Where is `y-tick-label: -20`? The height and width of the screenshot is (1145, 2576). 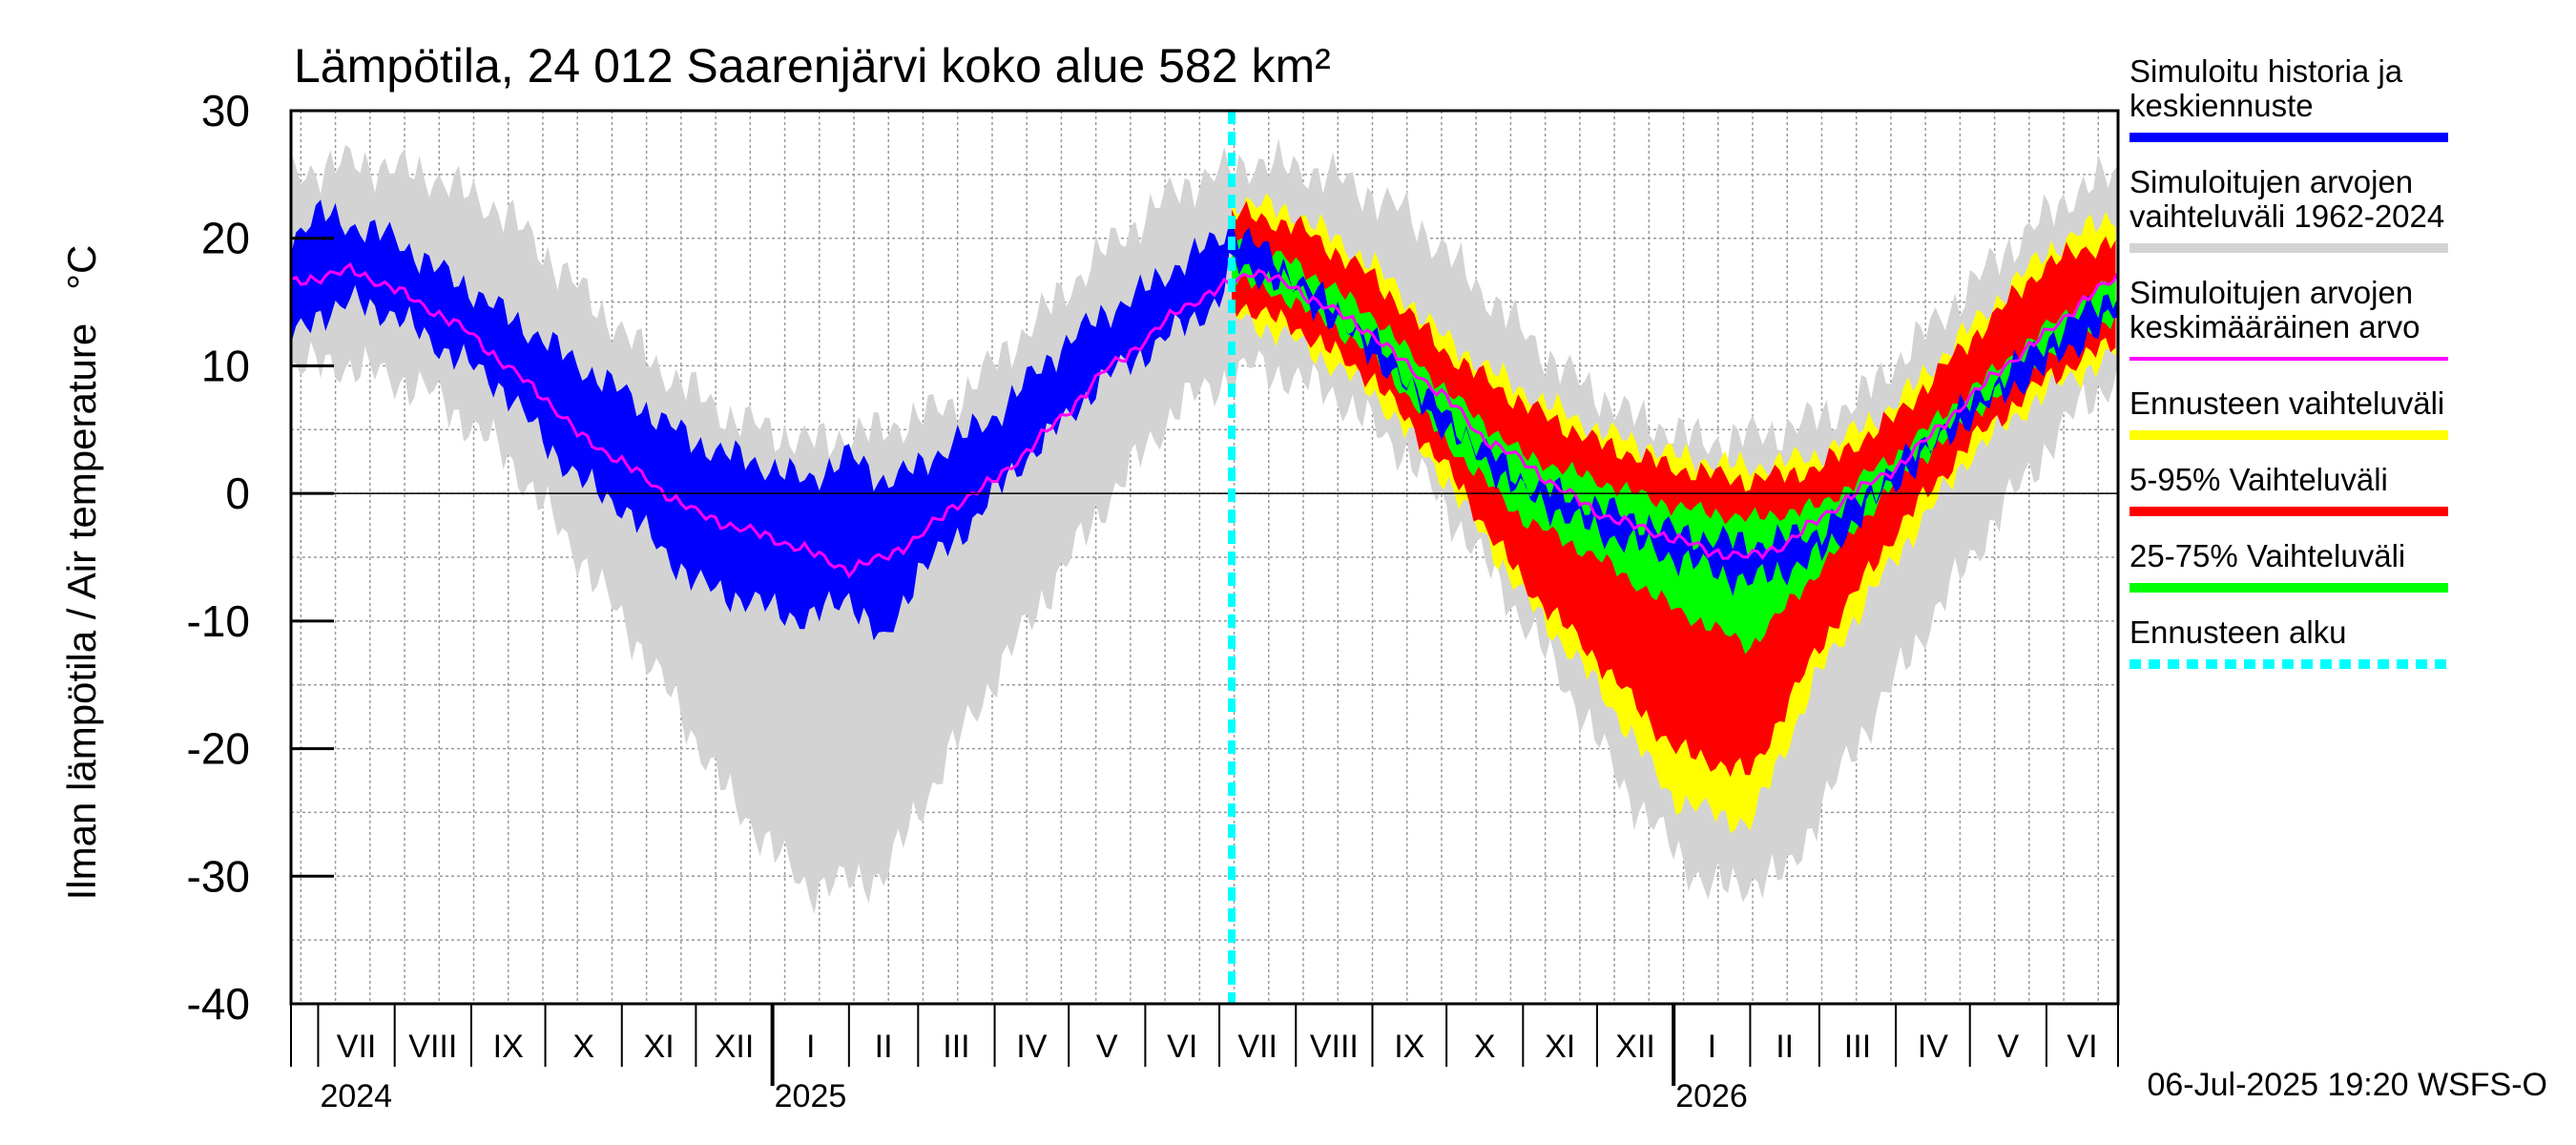
y-tick-label: -20 is located at coordinates (218, 749).